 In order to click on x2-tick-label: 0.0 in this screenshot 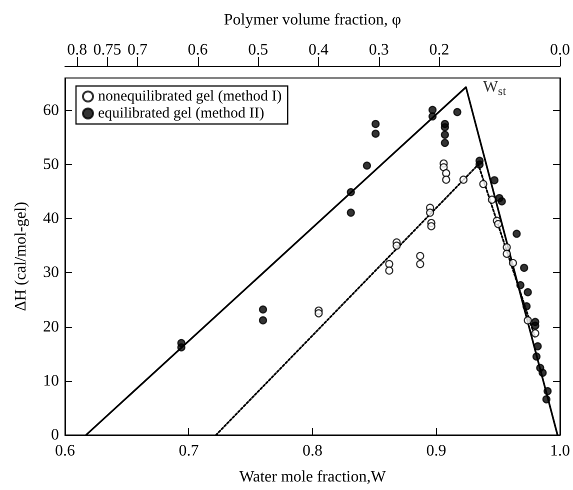, I will do `click(560, 50)`.